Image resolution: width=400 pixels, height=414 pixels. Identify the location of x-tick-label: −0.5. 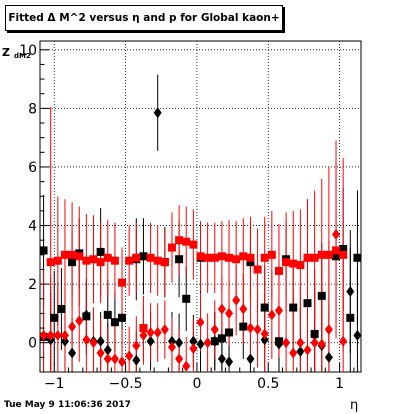
(126, 384).